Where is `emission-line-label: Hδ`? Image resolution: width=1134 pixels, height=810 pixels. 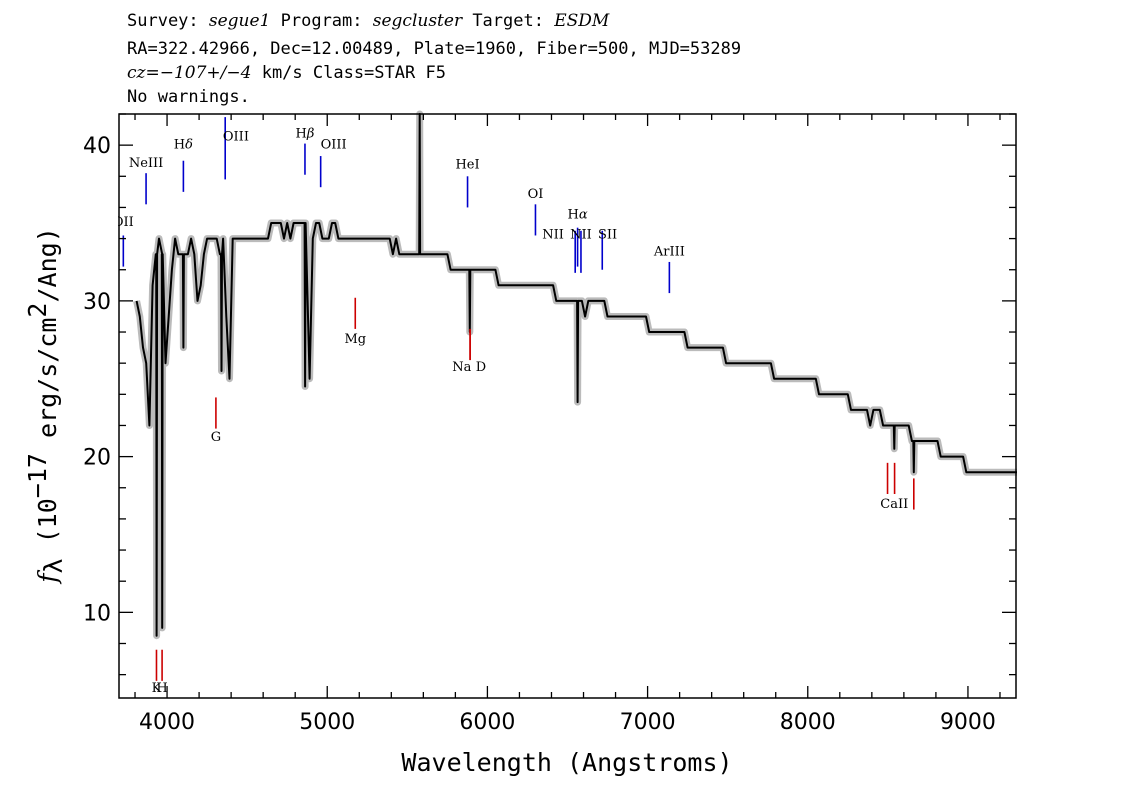
emission-line-label: Hδ is located at coordinates (183, 144).